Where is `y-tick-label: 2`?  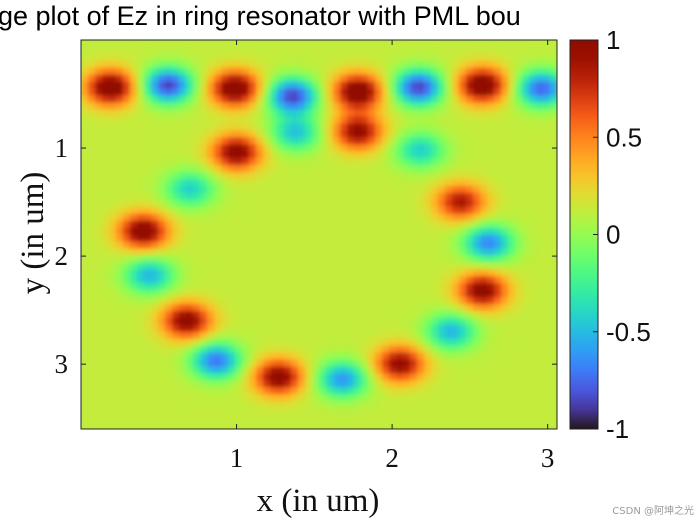 y-tick-label: 2 is located at coordinates (62, 256).